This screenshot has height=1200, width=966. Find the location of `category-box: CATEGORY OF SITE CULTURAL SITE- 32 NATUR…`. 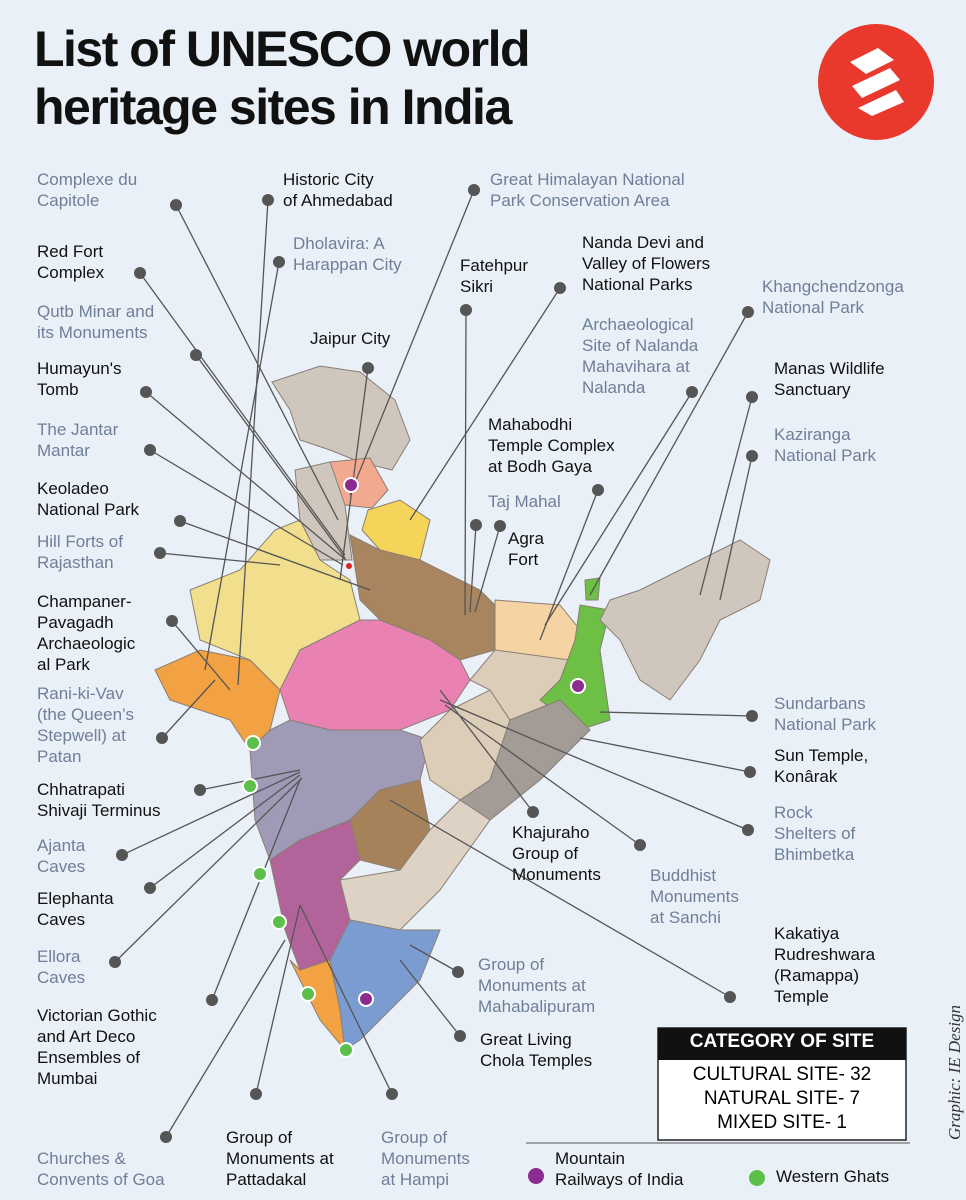

category-box: CATEGORY OF SITE CULTURAL SITE- 32 NATUR… is located at coordinates (782, 1084).